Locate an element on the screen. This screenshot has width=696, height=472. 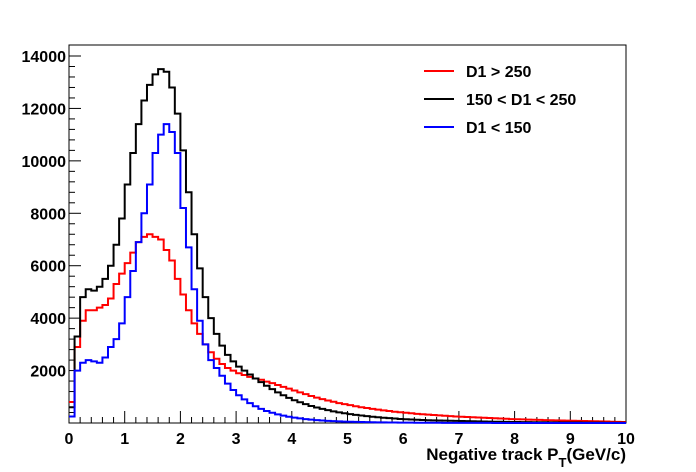
x-axis-title-subscript: T is located at coordinates (563, 462).